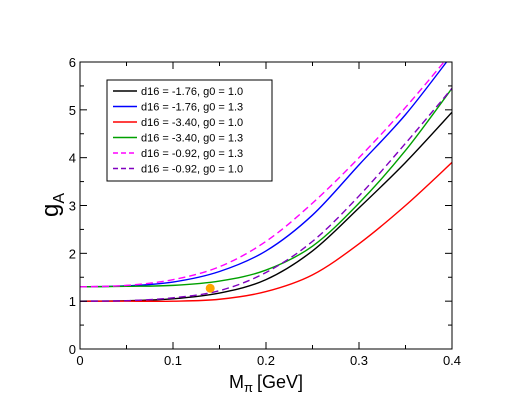 This screenshot has height=409, width=529. What do you see at coordinates (79, 360) in the screenshot?
I see `x-tick-label: 0` at bounding box center [79, 360].